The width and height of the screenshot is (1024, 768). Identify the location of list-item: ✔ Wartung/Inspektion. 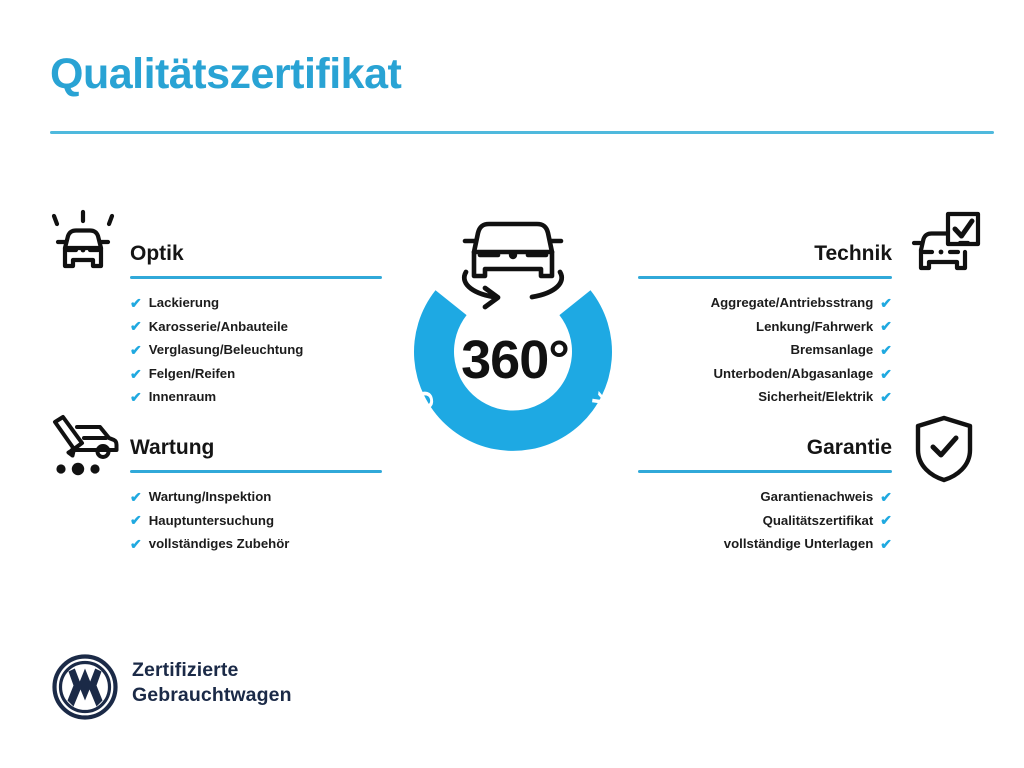
(256, 497).